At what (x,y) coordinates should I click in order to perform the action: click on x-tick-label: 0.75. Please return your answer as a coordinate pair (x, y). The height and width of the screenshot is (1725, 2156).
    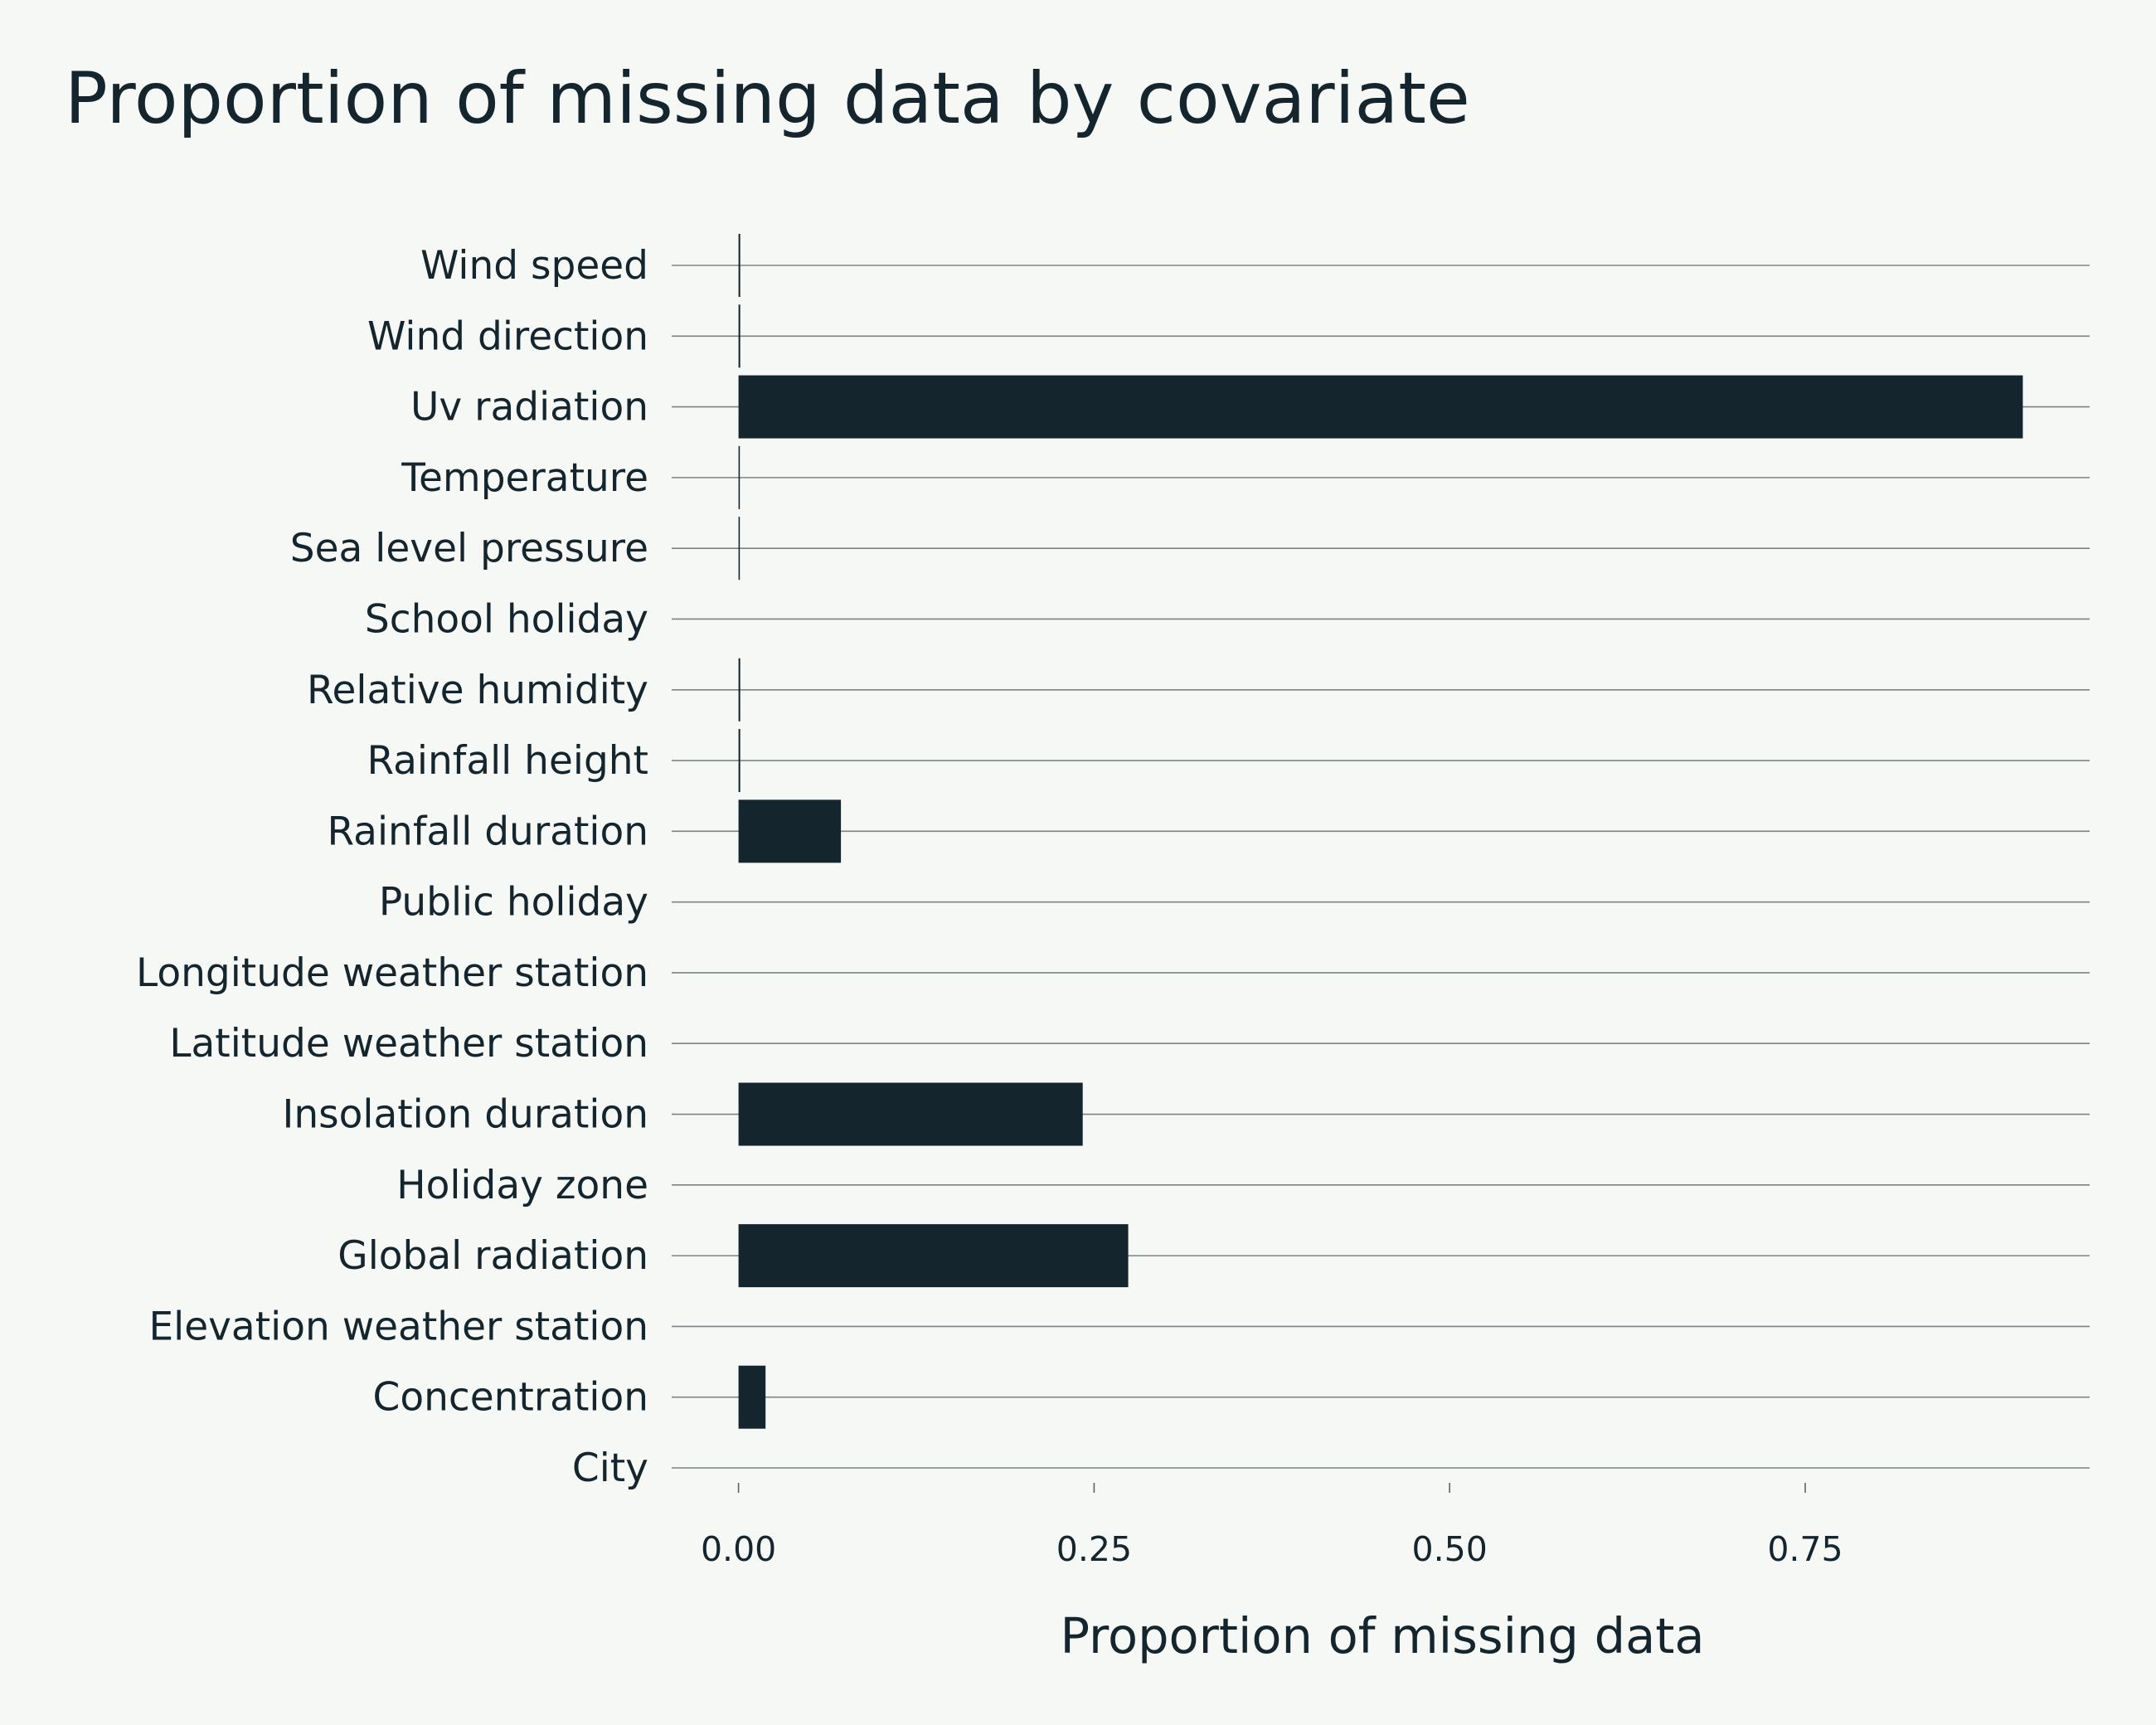
    Looking at the image, I should click on (1805, 1549).